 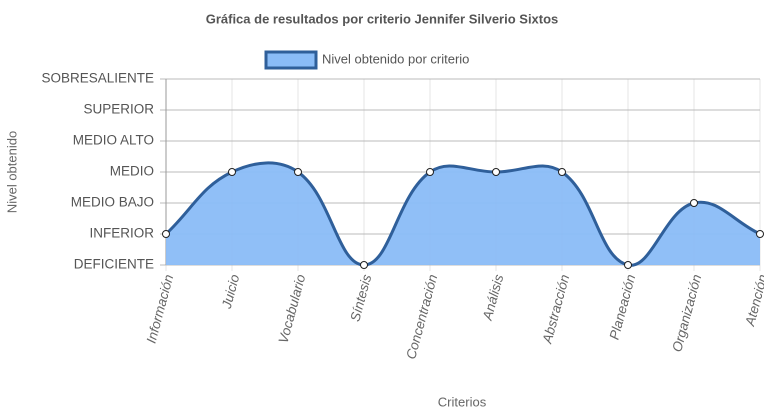 What do you see at coordinates (97, 78) in the screenshot?
I see `y-tick-label: SOBRESALIENTE` at bounding box center [97, 78].